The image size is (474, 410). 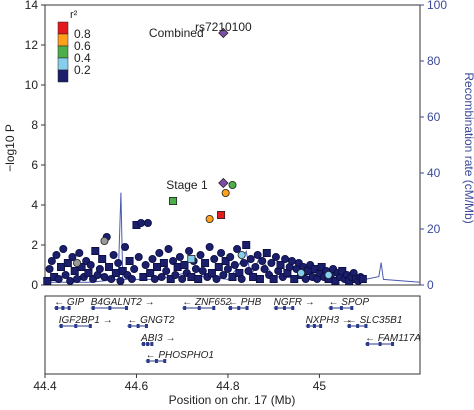 I want to click on y-tick-label: 0, so click(x=34, y=285).